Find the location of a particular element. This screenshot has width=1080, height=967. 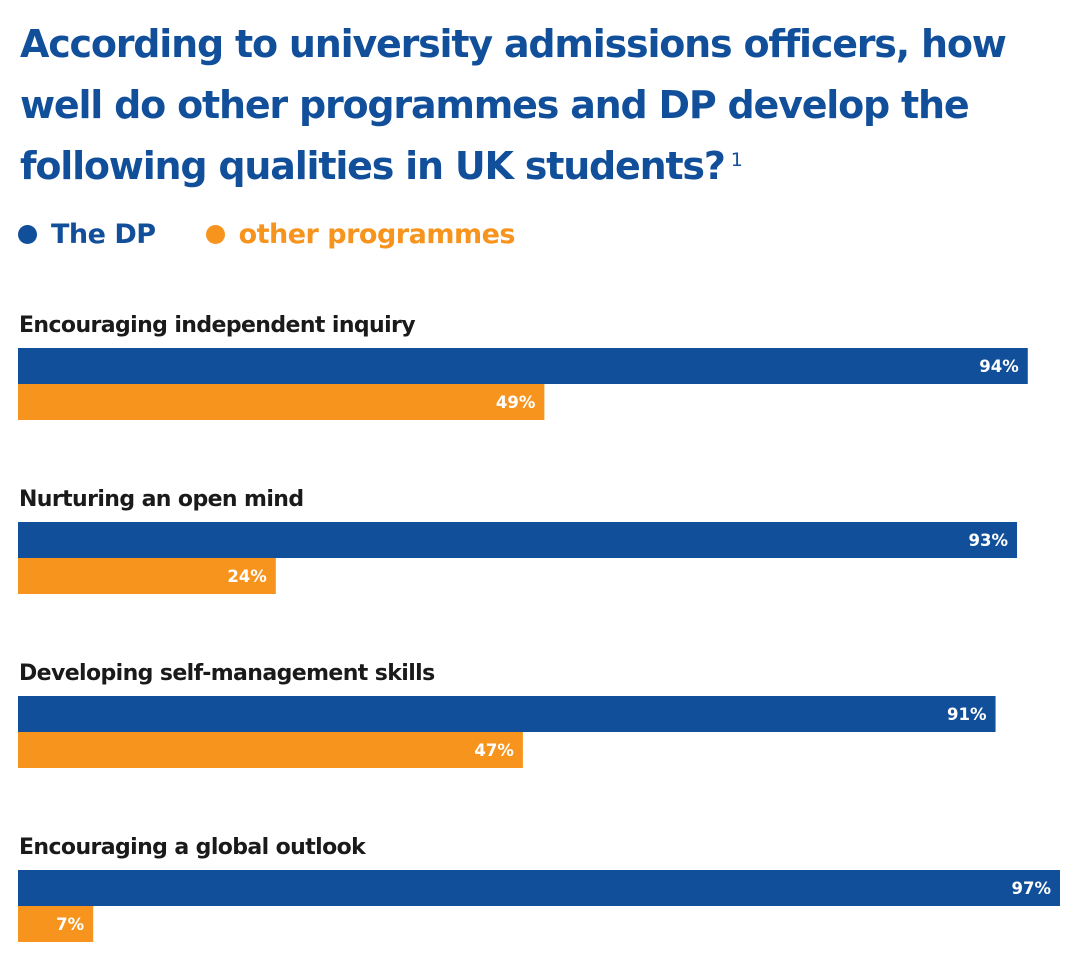

category-label: Developing self-management skills is located at coordinates (227, 673).